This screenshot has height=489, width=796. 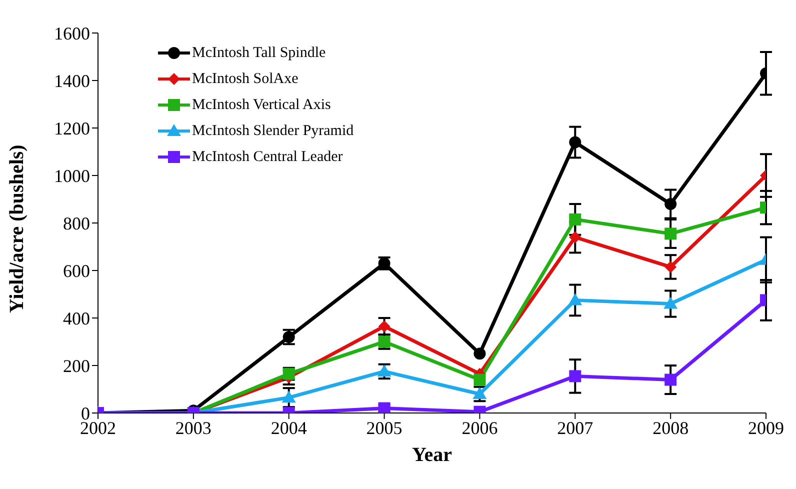 I want to click on legend-label: McIntosh Vertical Axis, so click(x=261, y=105).